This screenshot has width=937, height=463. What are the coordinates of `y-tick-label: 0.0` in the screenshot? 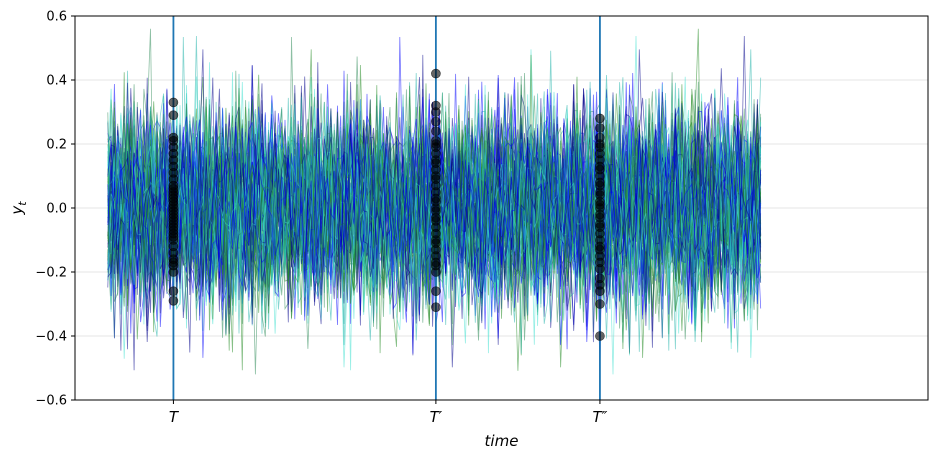 It's located at (56, 209).